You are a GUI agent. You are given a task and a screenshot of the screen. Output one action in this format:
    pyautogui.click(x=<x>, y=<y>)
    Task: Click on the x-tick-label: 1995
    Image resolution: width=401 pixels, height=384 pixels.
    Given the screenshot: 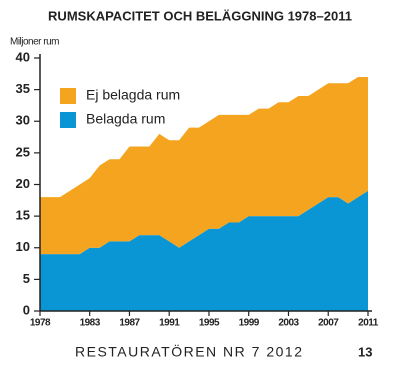 What is the action you would take?
    pyautogui.click(x=209, y=323)
    